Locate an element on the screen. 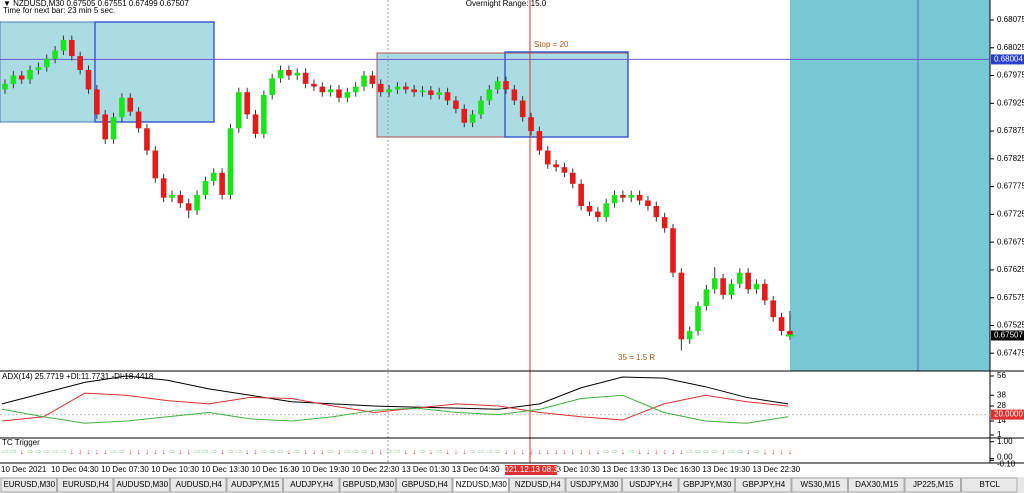 The image size is (1024, 493). tab-label: GBPUSD,M30 is located at coordinates (368, 484).